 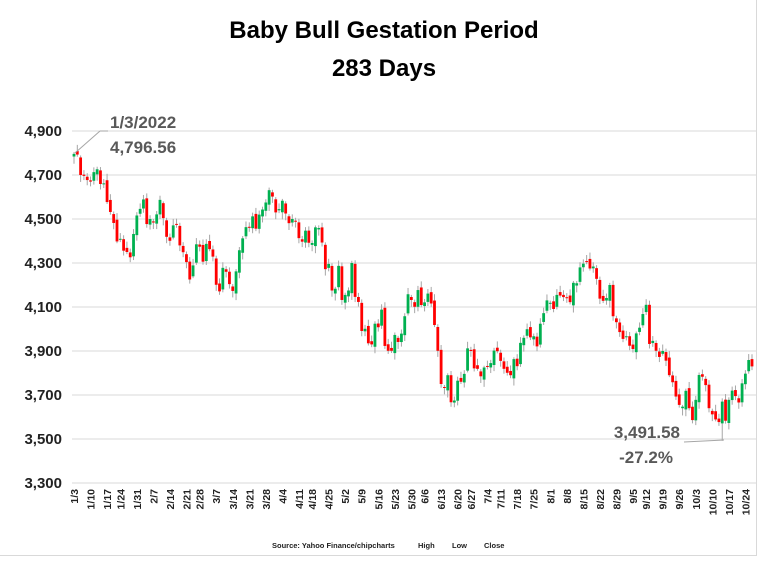 I want to click on x-tick-label: 5/23, so click(x=396, y=499).